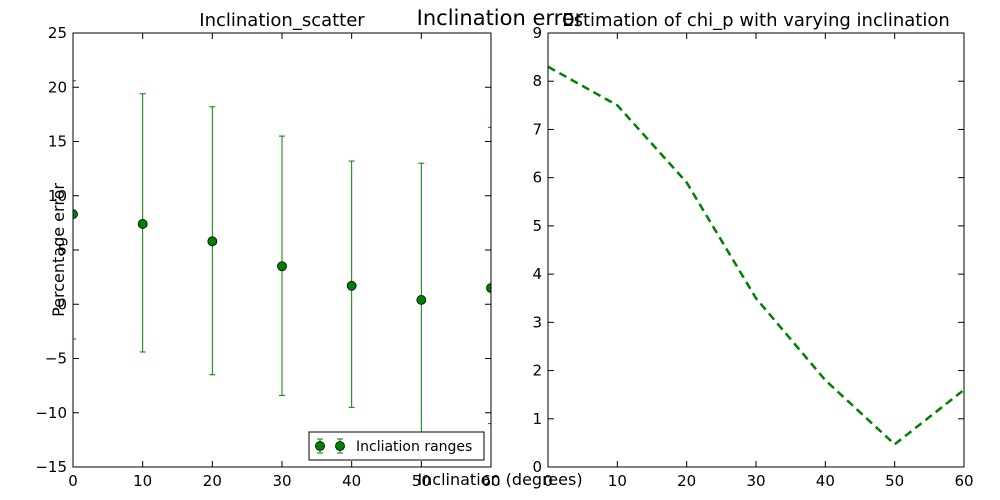 The image size is (1000, 500). I want to click on y-tick-label: 8, so click(537, 81).